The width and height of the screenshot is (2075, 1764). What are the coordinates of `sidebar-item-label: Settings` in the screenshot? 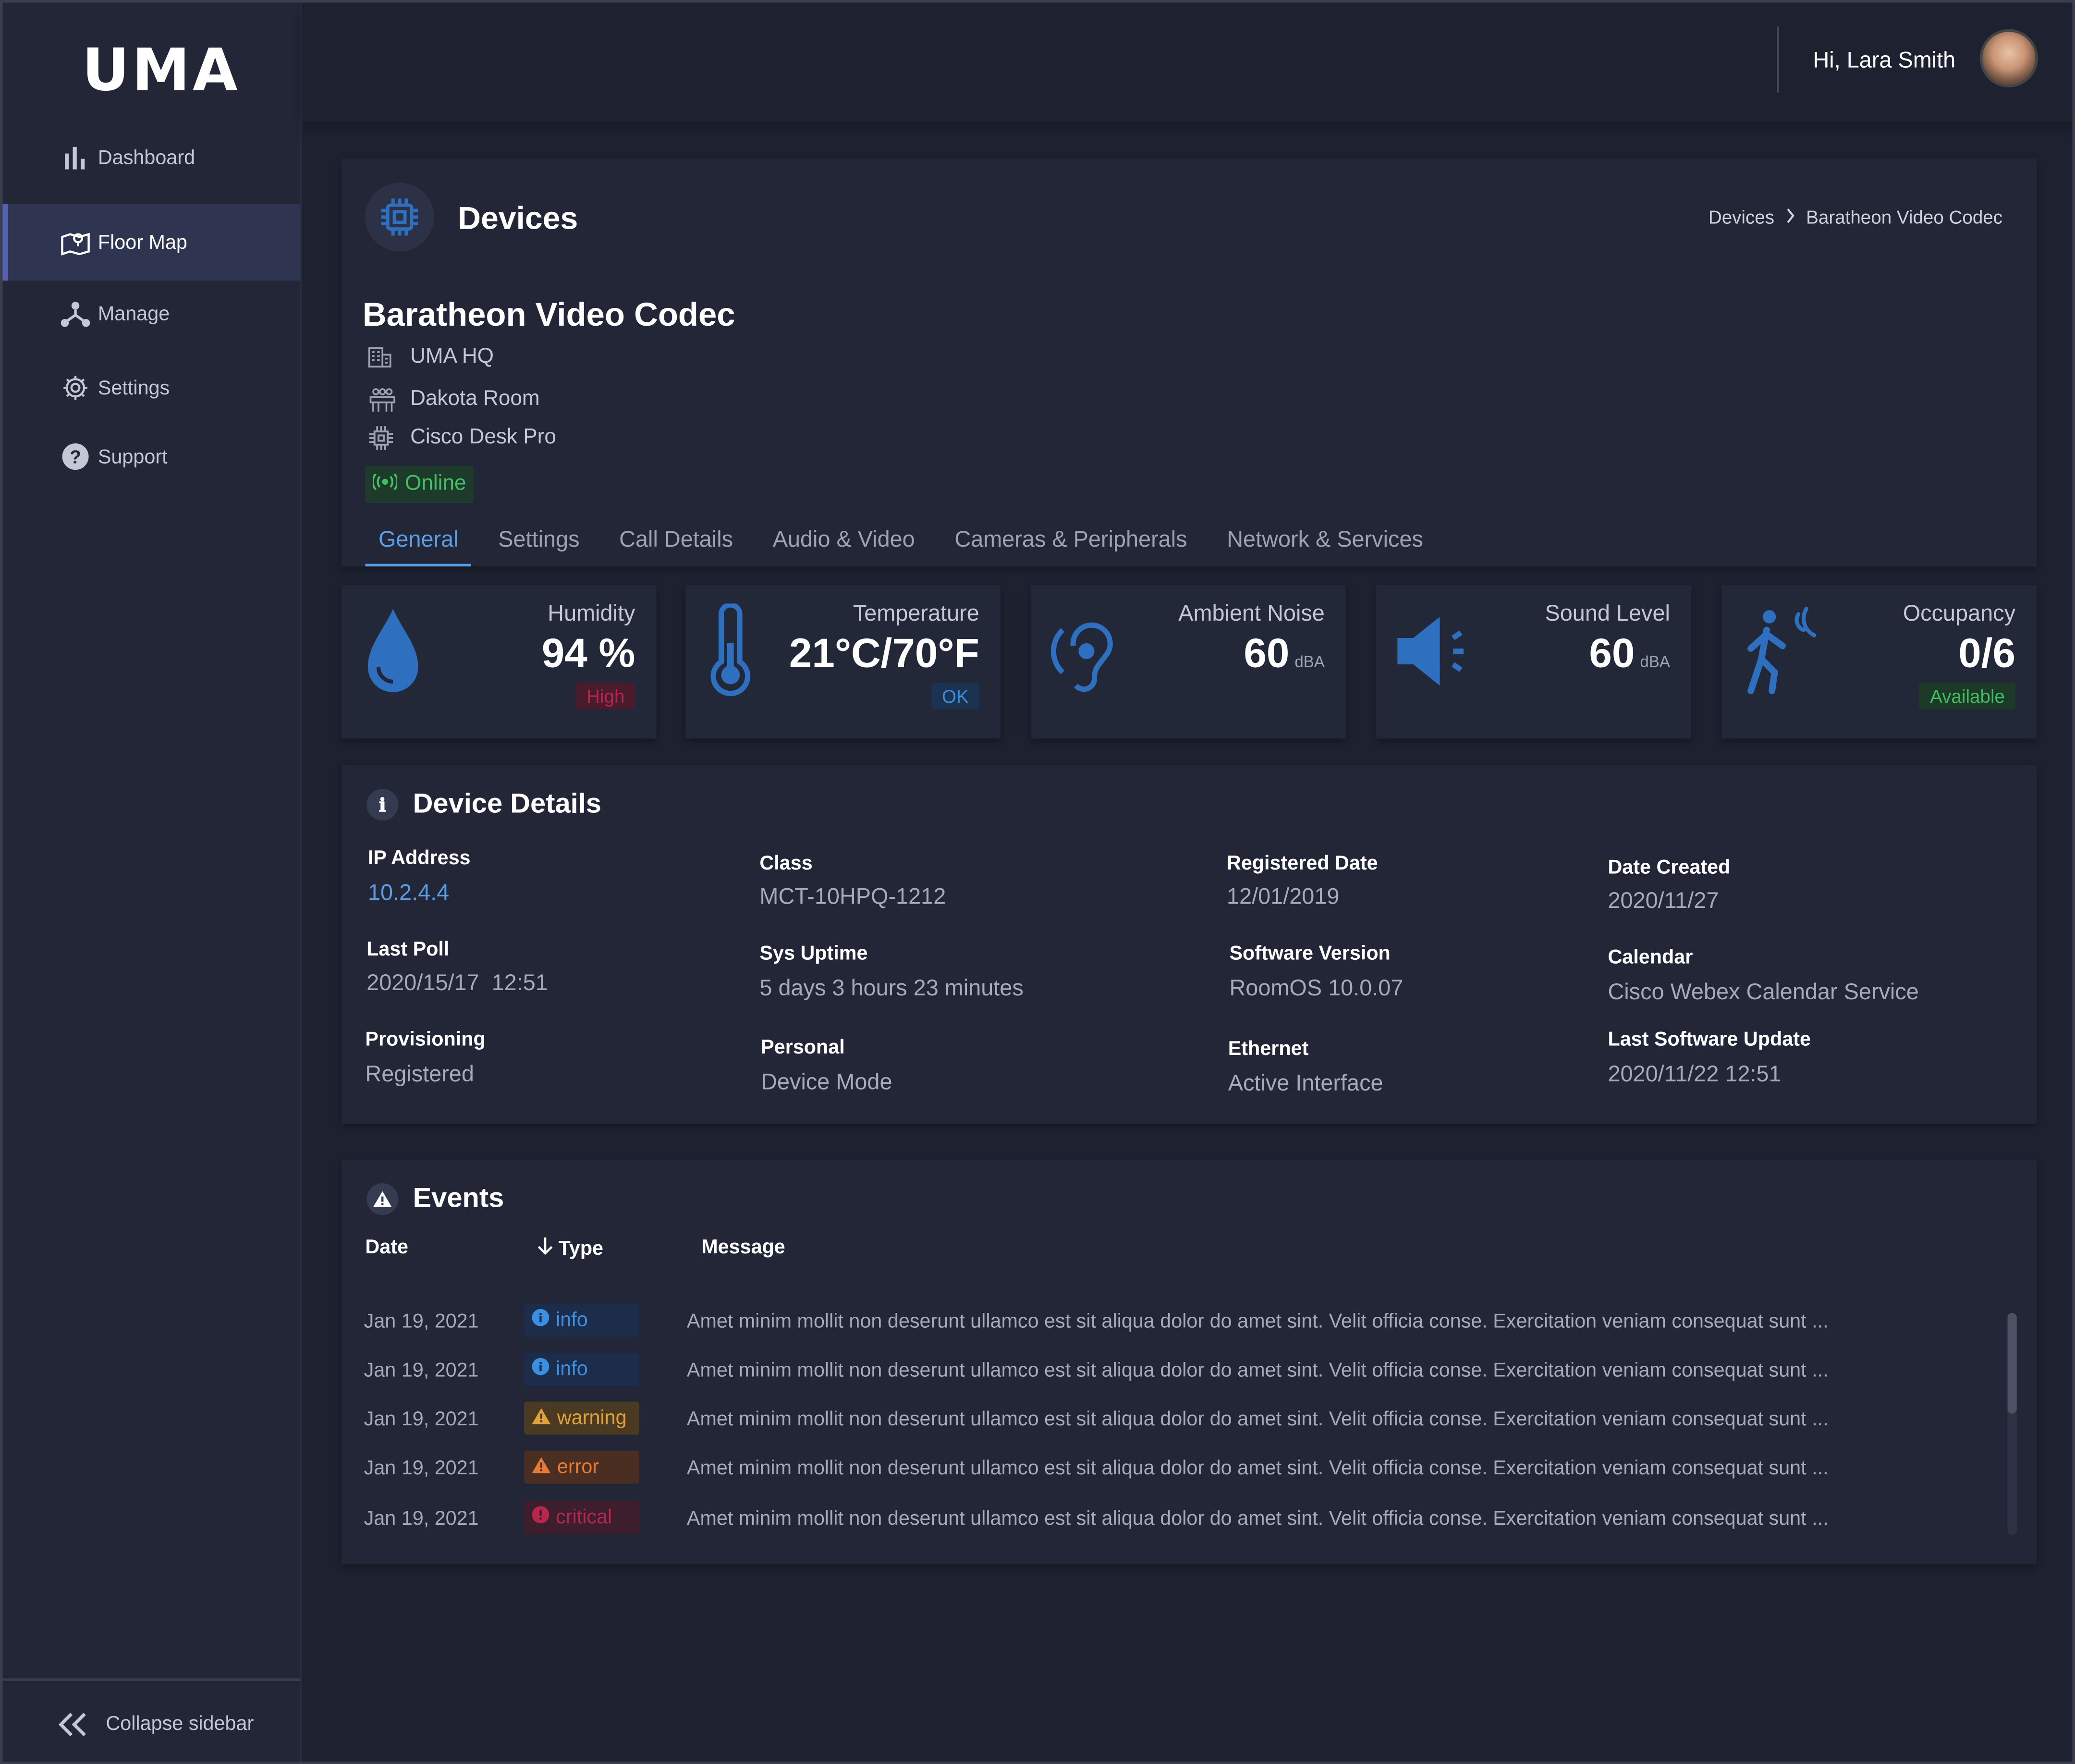 It's located at (134, 388).